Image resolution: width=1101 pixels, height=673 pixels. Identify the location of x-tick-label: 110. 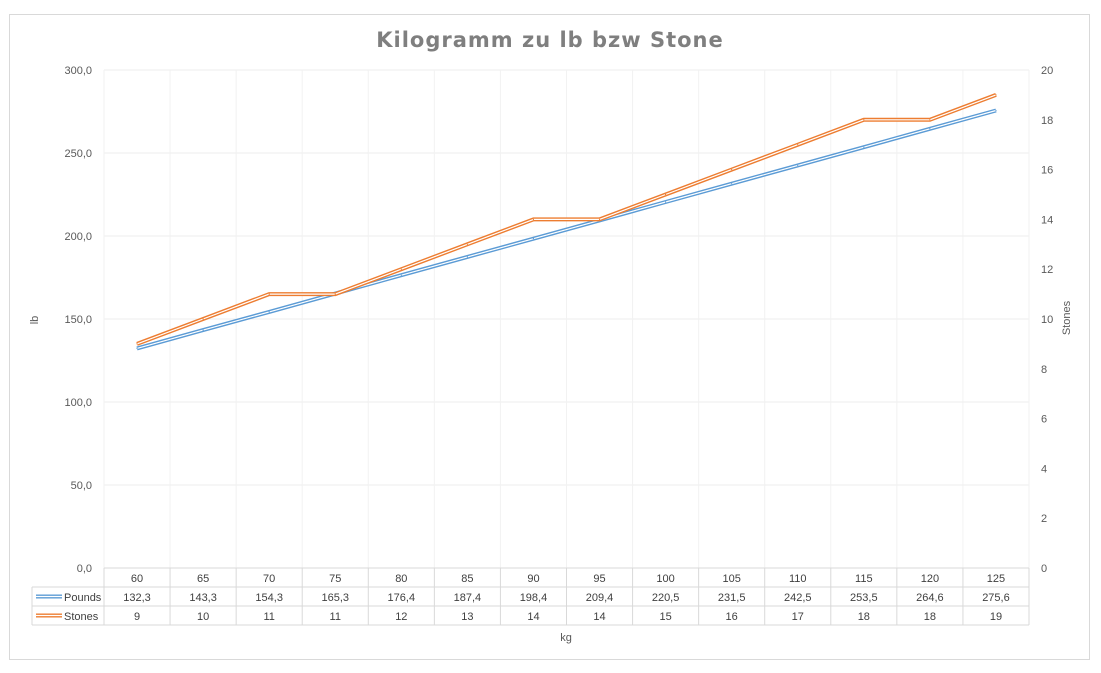
(798, 579).